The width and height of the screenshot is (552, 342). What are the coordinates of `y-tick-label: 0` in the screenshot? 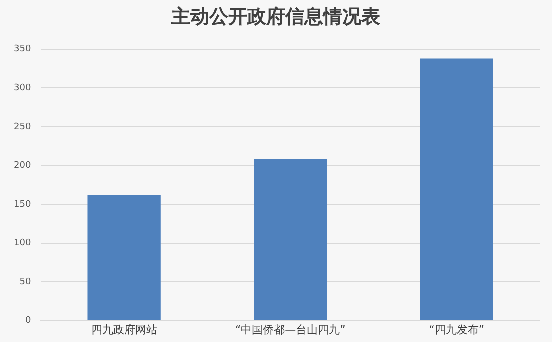 It's located at (28, 321).